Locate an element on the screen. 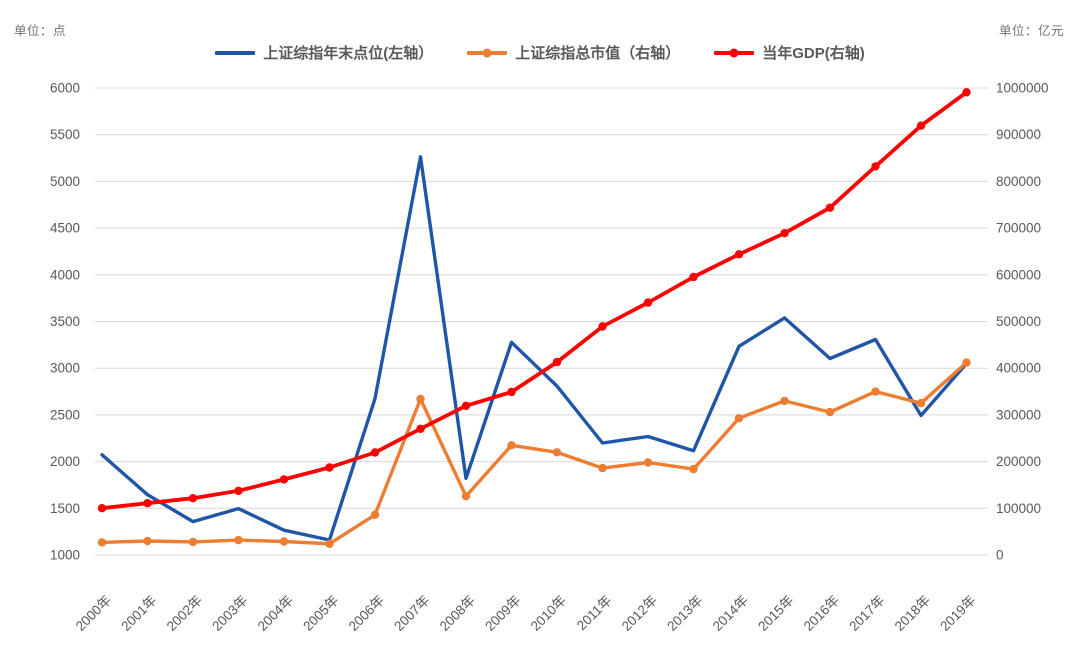 The height and width of the screenshot is (645, 1080). y-axis-tick-right: 400000 is located at coordinates (1018, 368).